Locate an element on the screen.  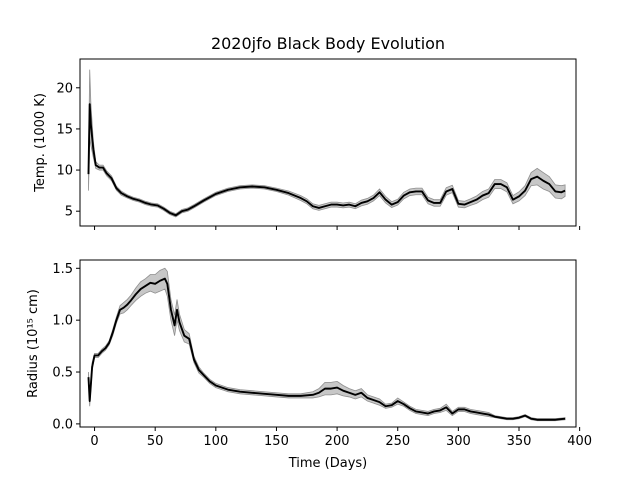
x-tick-label: 200 is located at coordinates (337, 441).